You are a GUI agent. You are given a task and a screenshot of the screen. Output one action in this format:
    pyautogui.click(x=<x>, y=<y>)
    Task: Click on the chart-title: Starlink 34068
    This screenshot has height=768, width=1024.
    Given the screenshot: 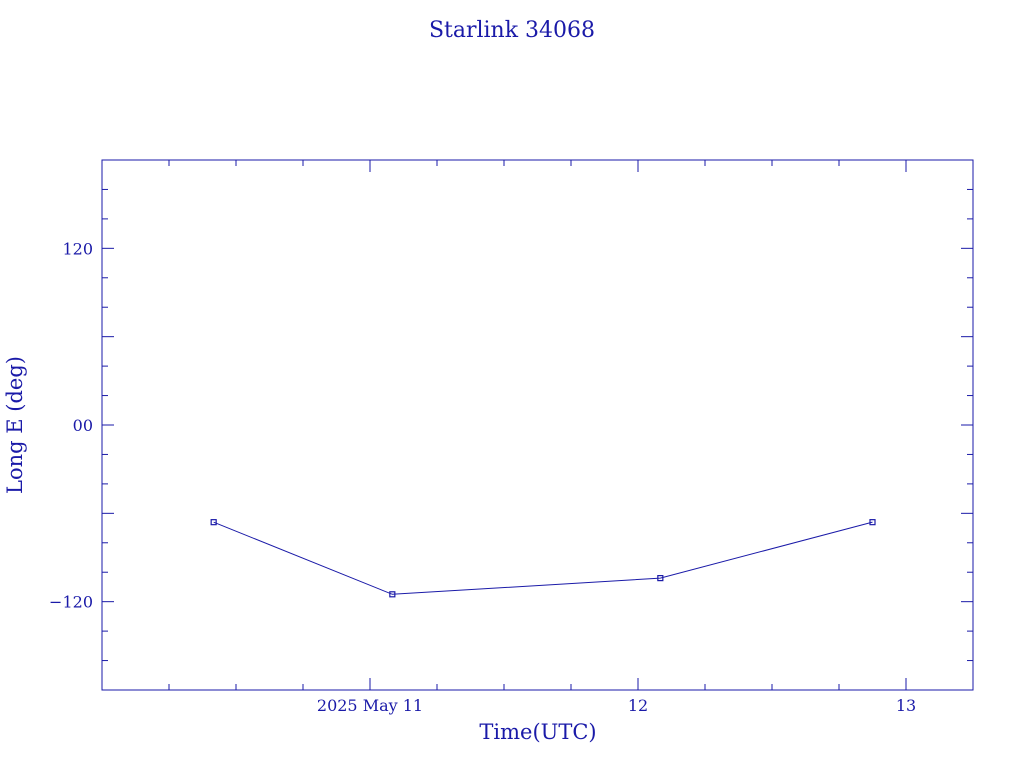 What is the action you would take?
    pyautogui.click(x=512, y=30)
    